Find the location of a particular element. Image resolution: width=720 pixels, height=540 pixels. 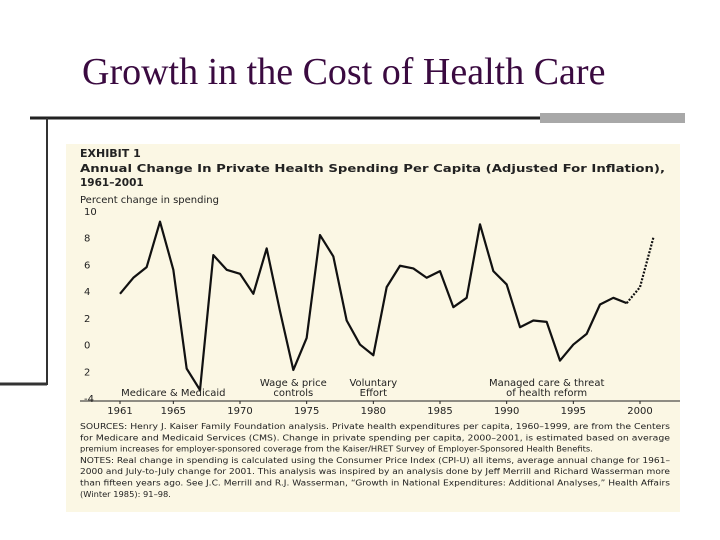

x-tick-label: 2000 is located at coordinates (639, 411).